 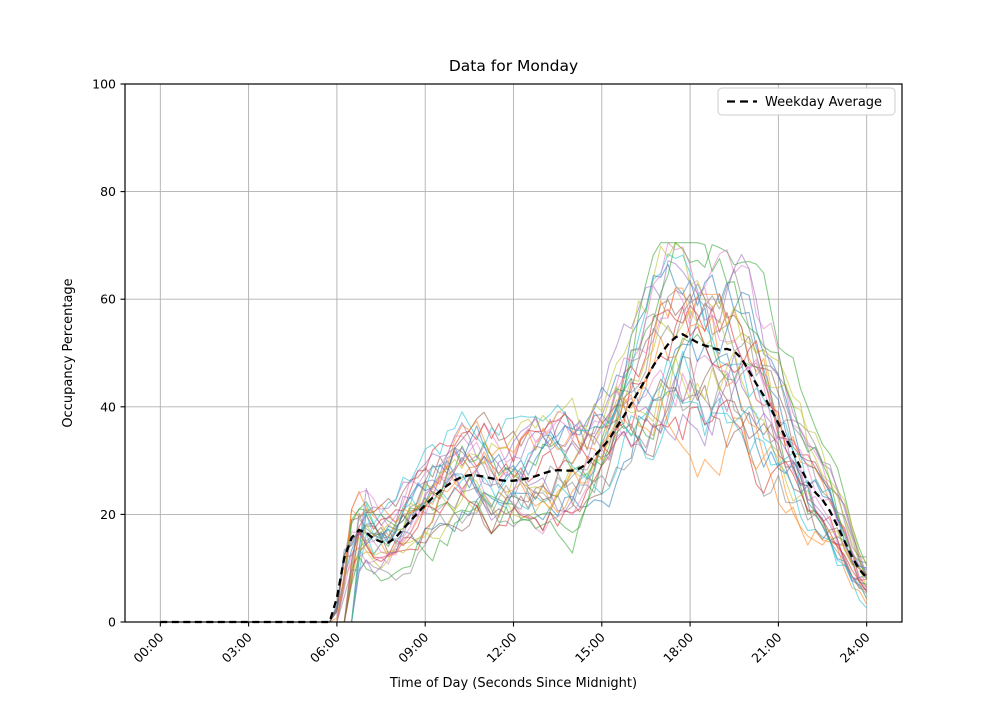 I want to click on x-tick-label: 15:00, so click(x=590, y=647).